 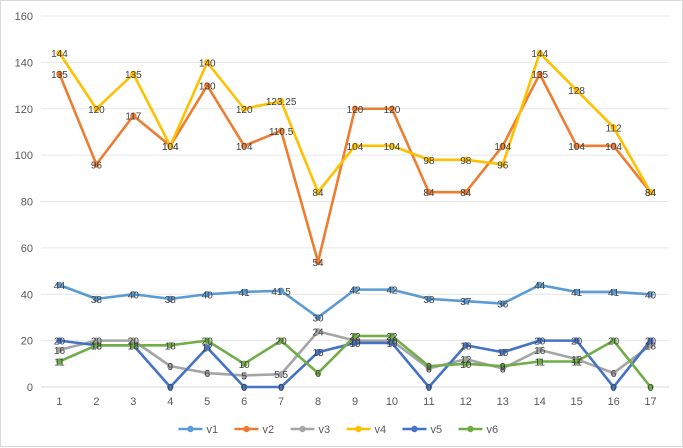 I want to click on data-label-v5: 17, so click(x=208, y=349).